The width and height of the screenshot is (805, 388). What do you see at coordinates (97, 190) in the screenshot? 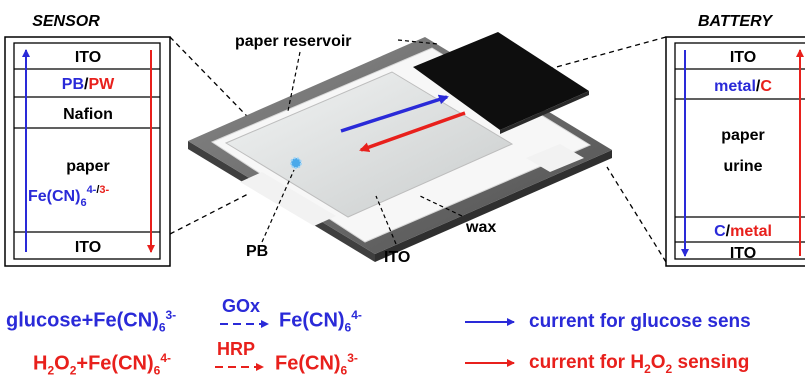
I see `sensor-fecn-sup-sep: /` at bounding box center [97, 190].